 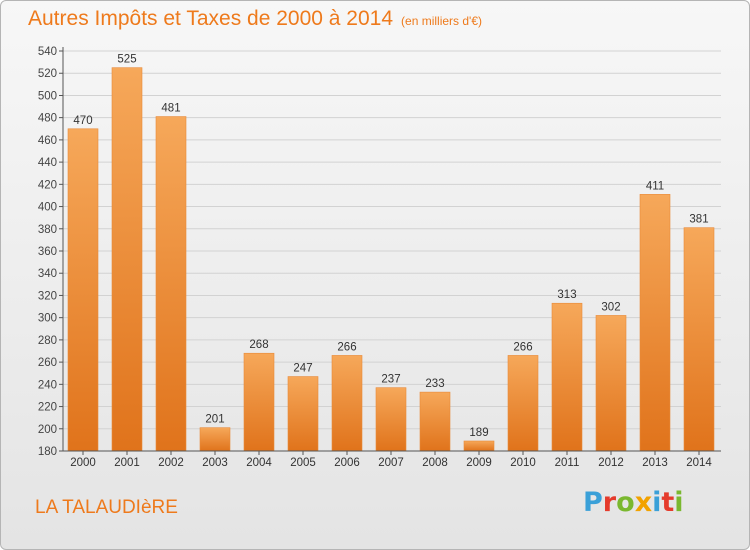 I want to click on data-label: 302, so click(x=610, y=307).